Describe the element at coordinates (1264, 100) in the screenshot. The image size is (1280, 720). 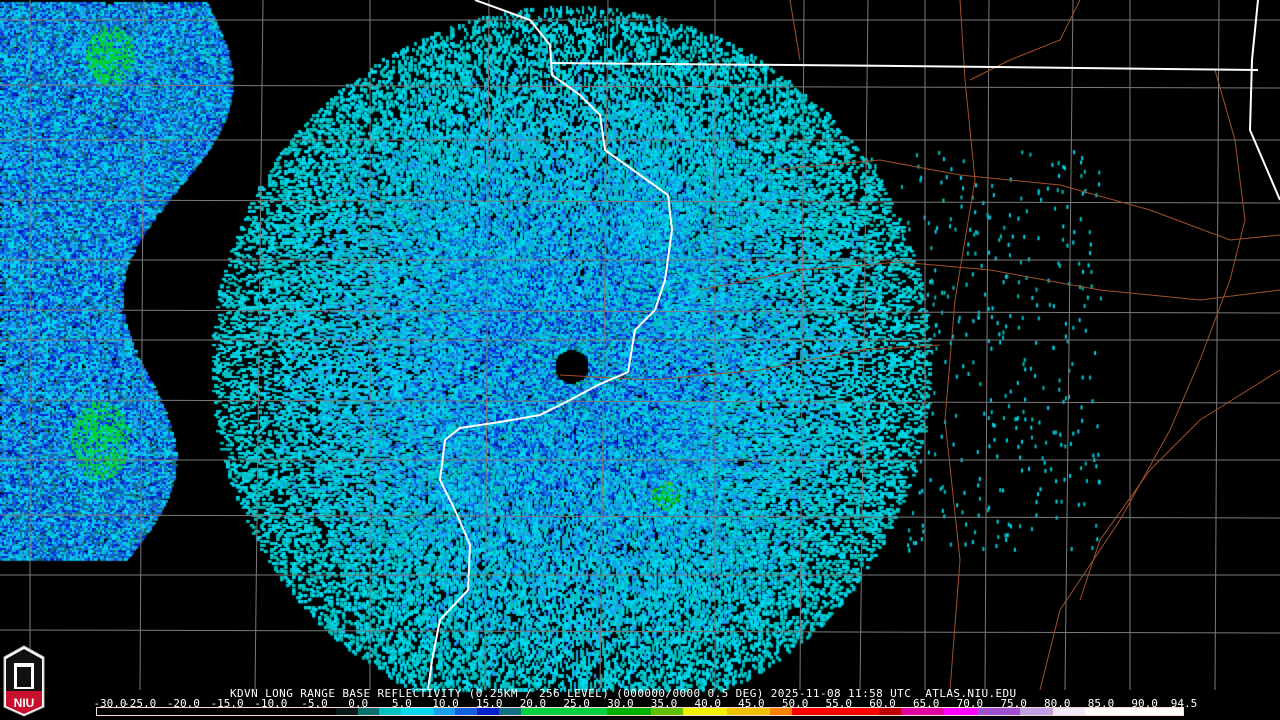
I see `wisconsin-illinois-border` at that location.